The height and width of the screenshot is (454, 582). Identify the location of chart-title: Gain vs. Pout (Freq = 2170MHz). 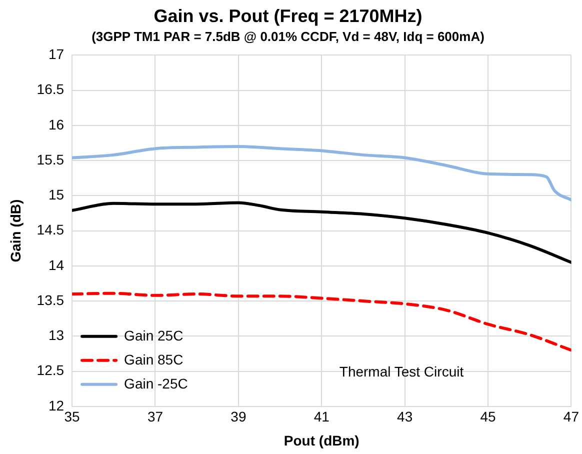
(288, 16).